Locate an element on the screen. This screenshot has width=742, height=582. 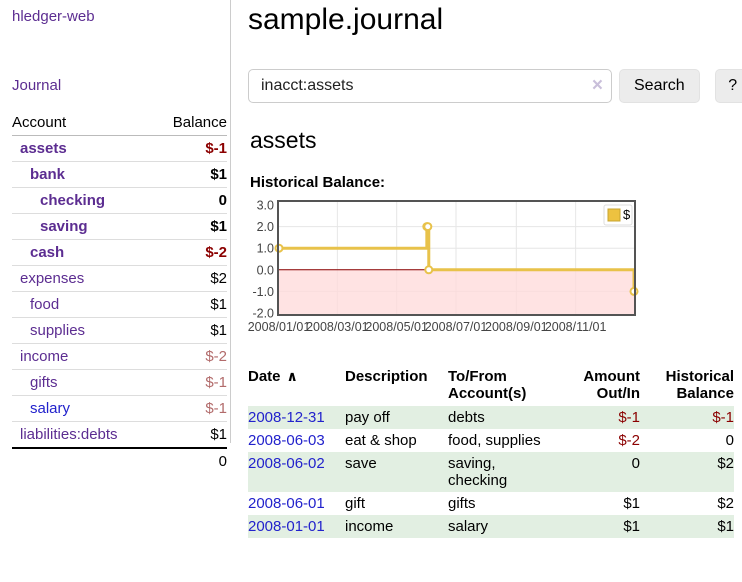
register-header-balance: Historical Balance is located at coordinates (699, 385).